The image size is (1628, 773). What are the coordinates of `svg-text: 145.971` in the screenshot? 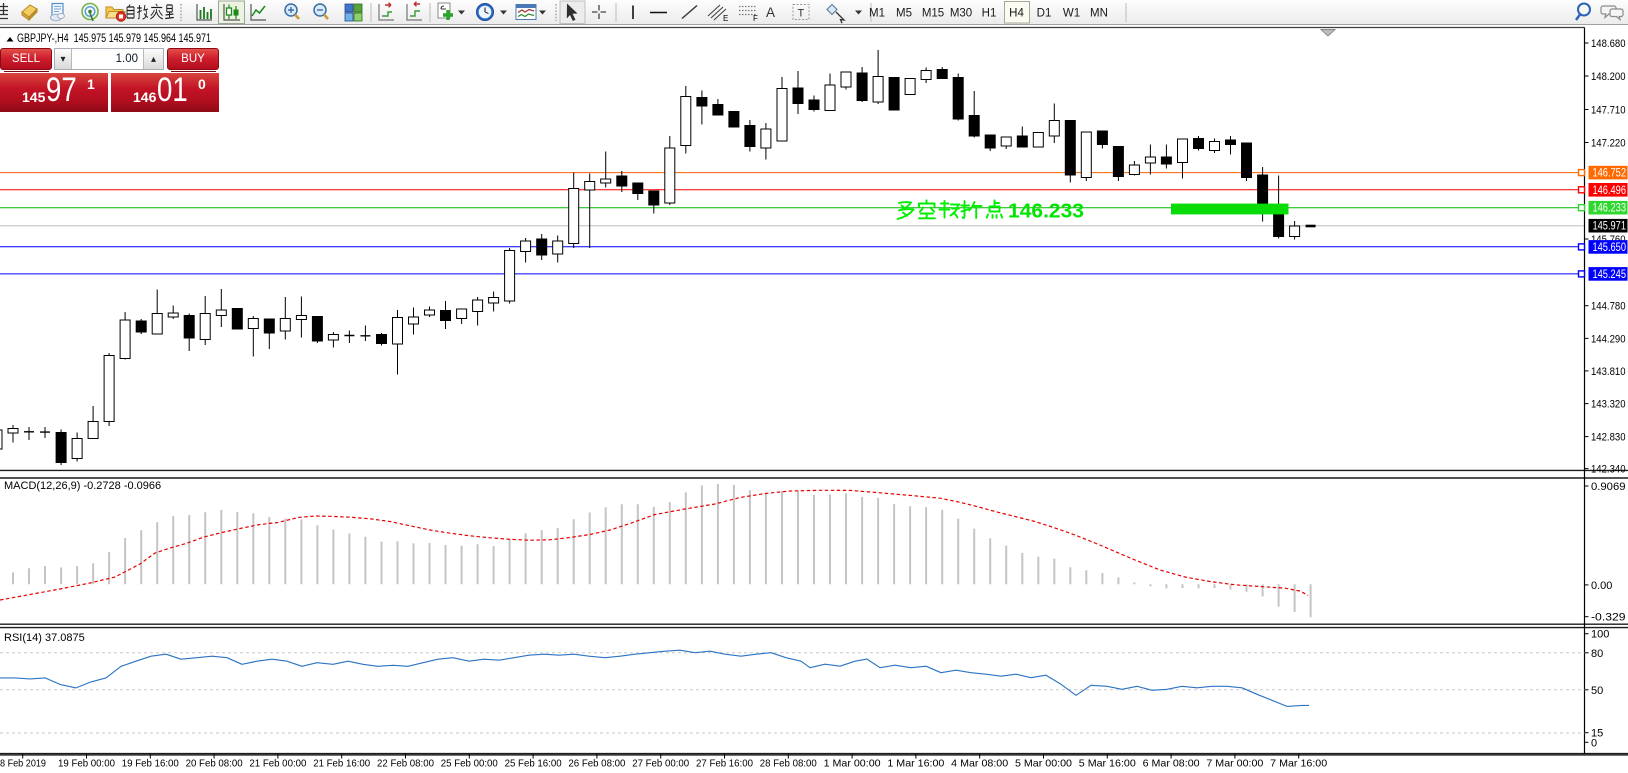 It's located at (1610, 227).